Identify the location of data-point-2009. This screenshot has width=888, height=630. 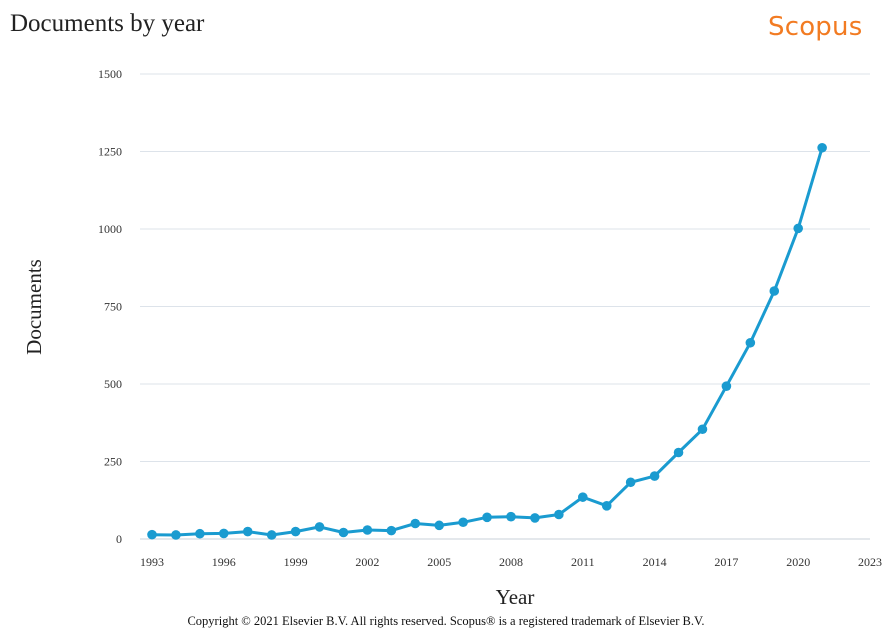
(535, 518).